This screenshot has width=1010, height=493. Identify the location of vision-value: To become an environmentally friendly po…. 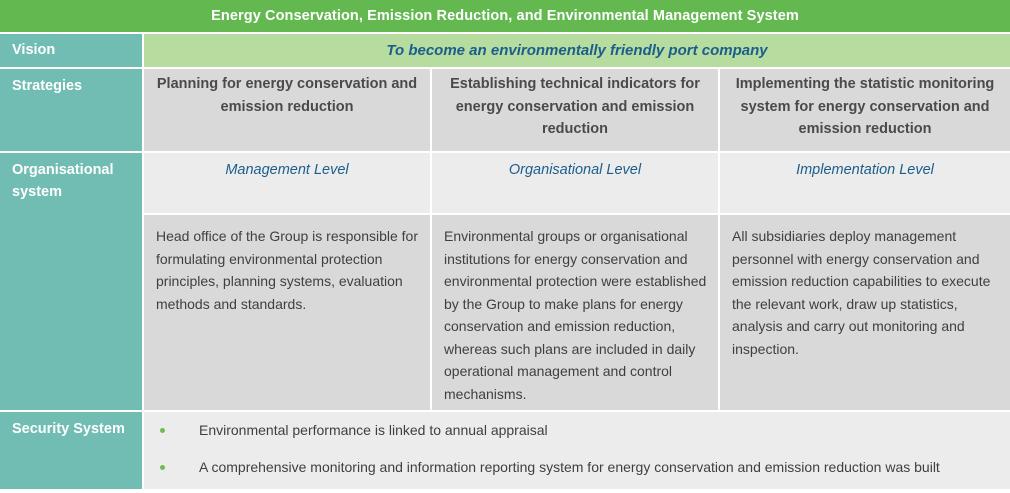
(577, 50).